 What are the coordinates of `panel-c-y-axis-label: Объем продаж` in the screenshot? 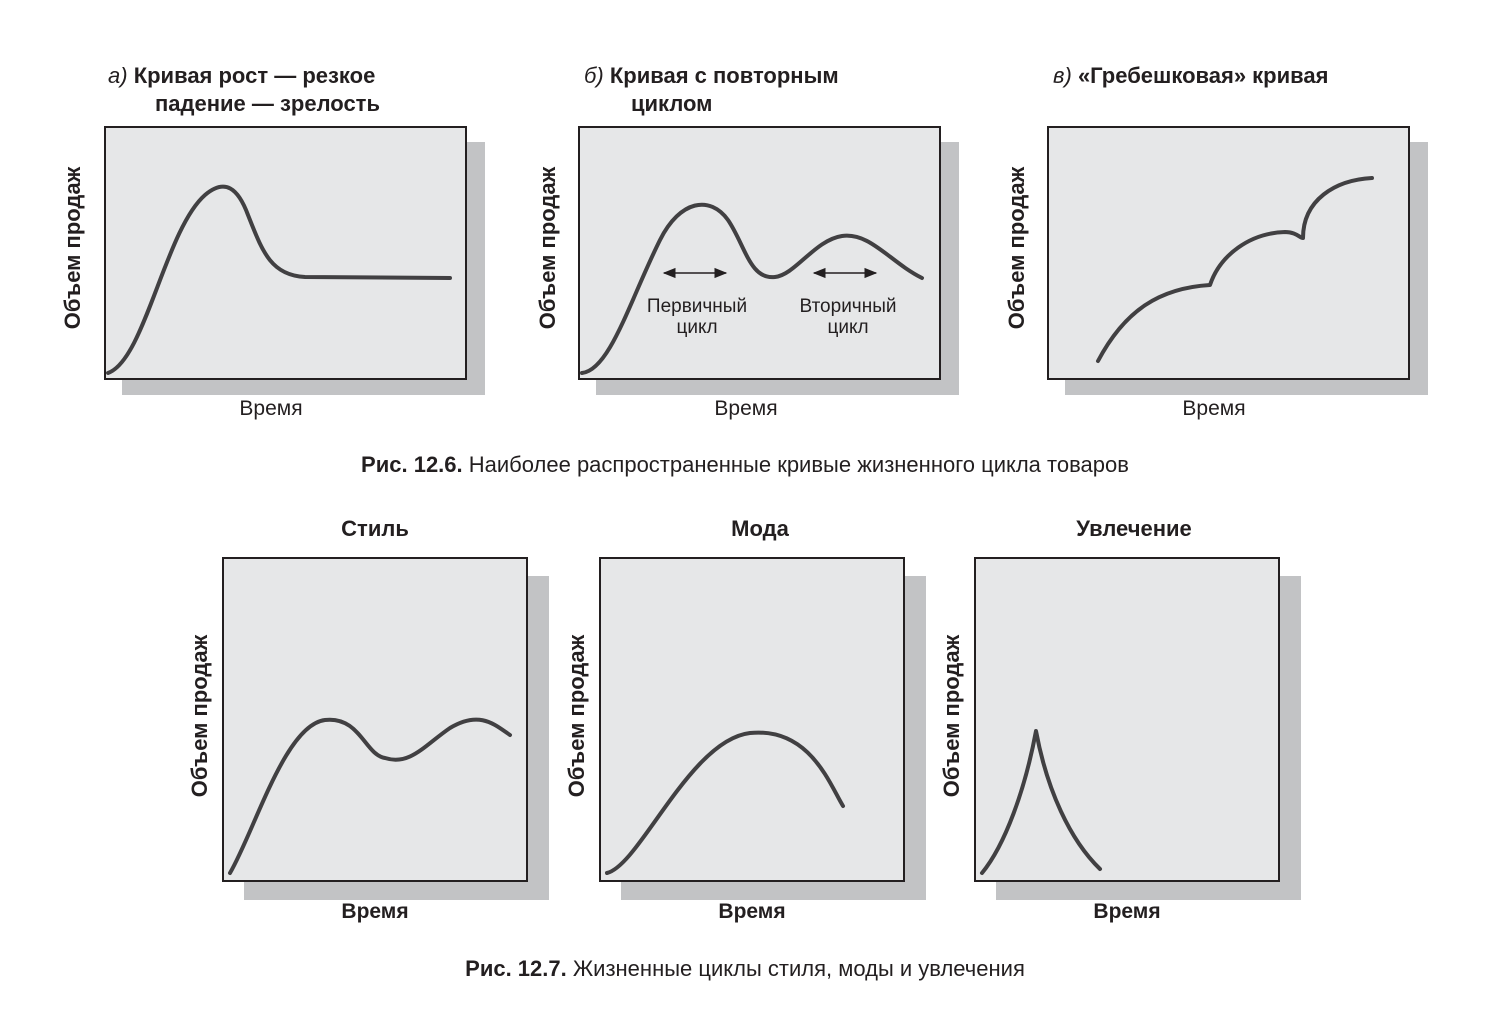 It's located at (1016, 248).